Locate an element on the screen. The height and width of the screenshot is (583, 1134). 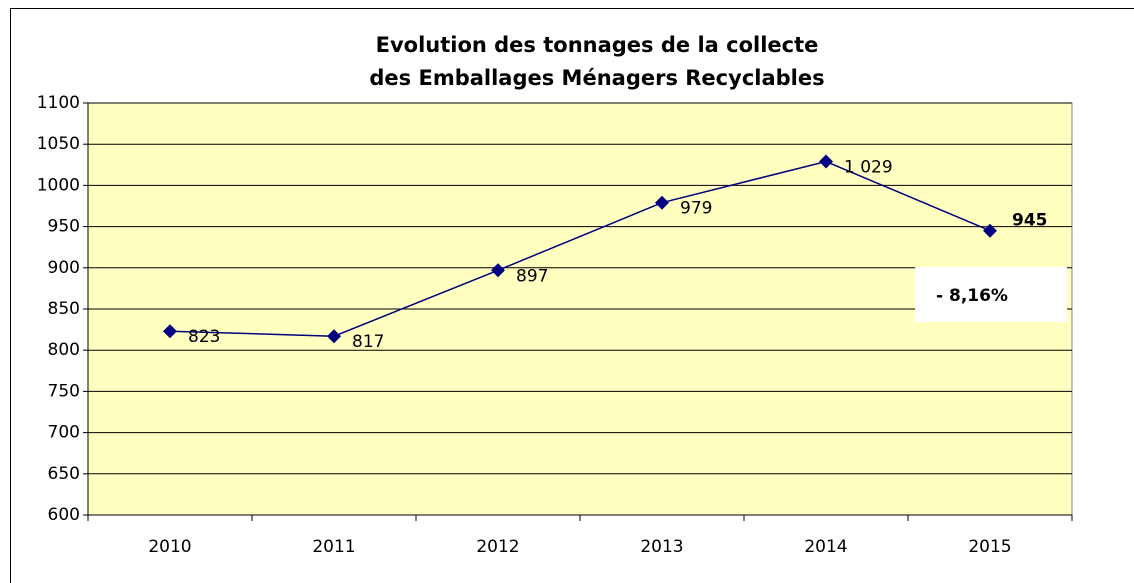
chart-title: des Emballages Ménagers Recyclables is located at coordinates (596, 78).